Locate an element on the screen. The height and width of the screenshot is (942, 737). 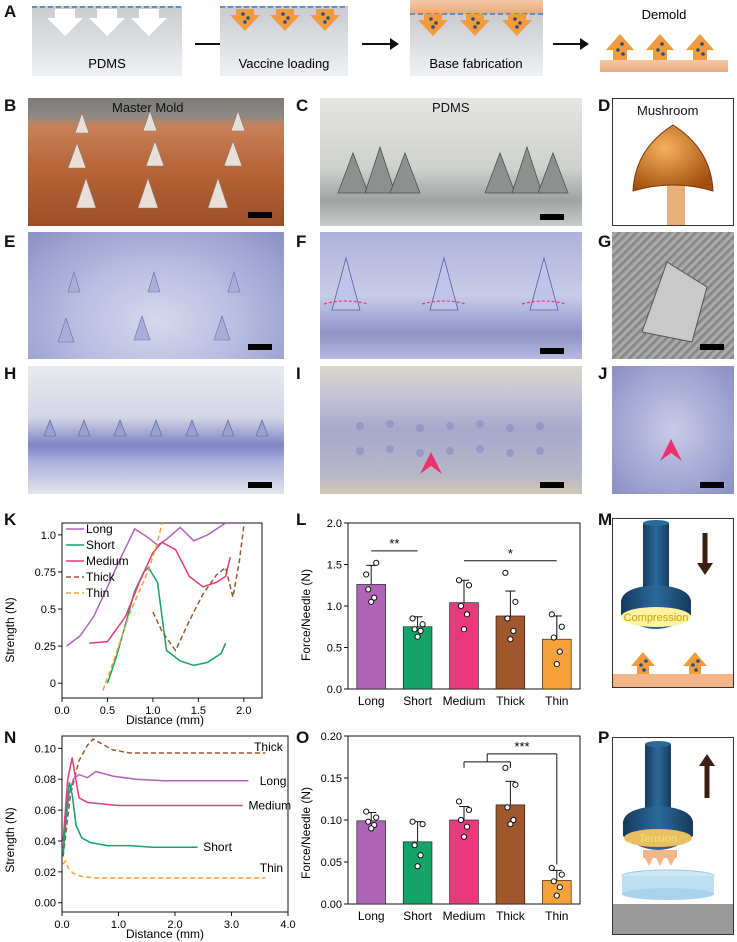
compression-illustration: Compression is located at coordinates (673, 603).